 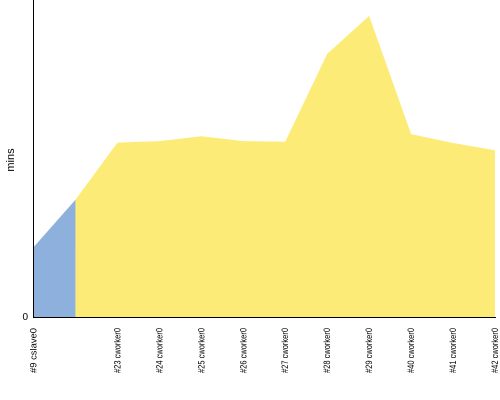 I want to click on x-tick-label-10: #42 cworker0, so click(x=495, y=350).